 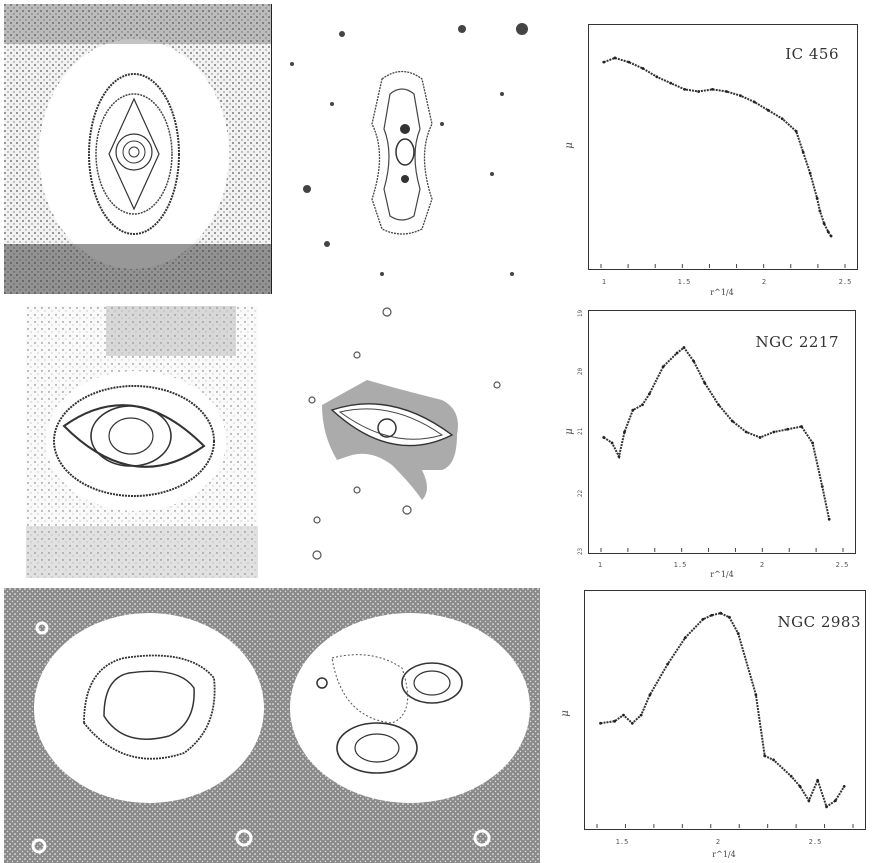 I want to click on ngc2983-contour-image-left, so click(x=138, y=725).